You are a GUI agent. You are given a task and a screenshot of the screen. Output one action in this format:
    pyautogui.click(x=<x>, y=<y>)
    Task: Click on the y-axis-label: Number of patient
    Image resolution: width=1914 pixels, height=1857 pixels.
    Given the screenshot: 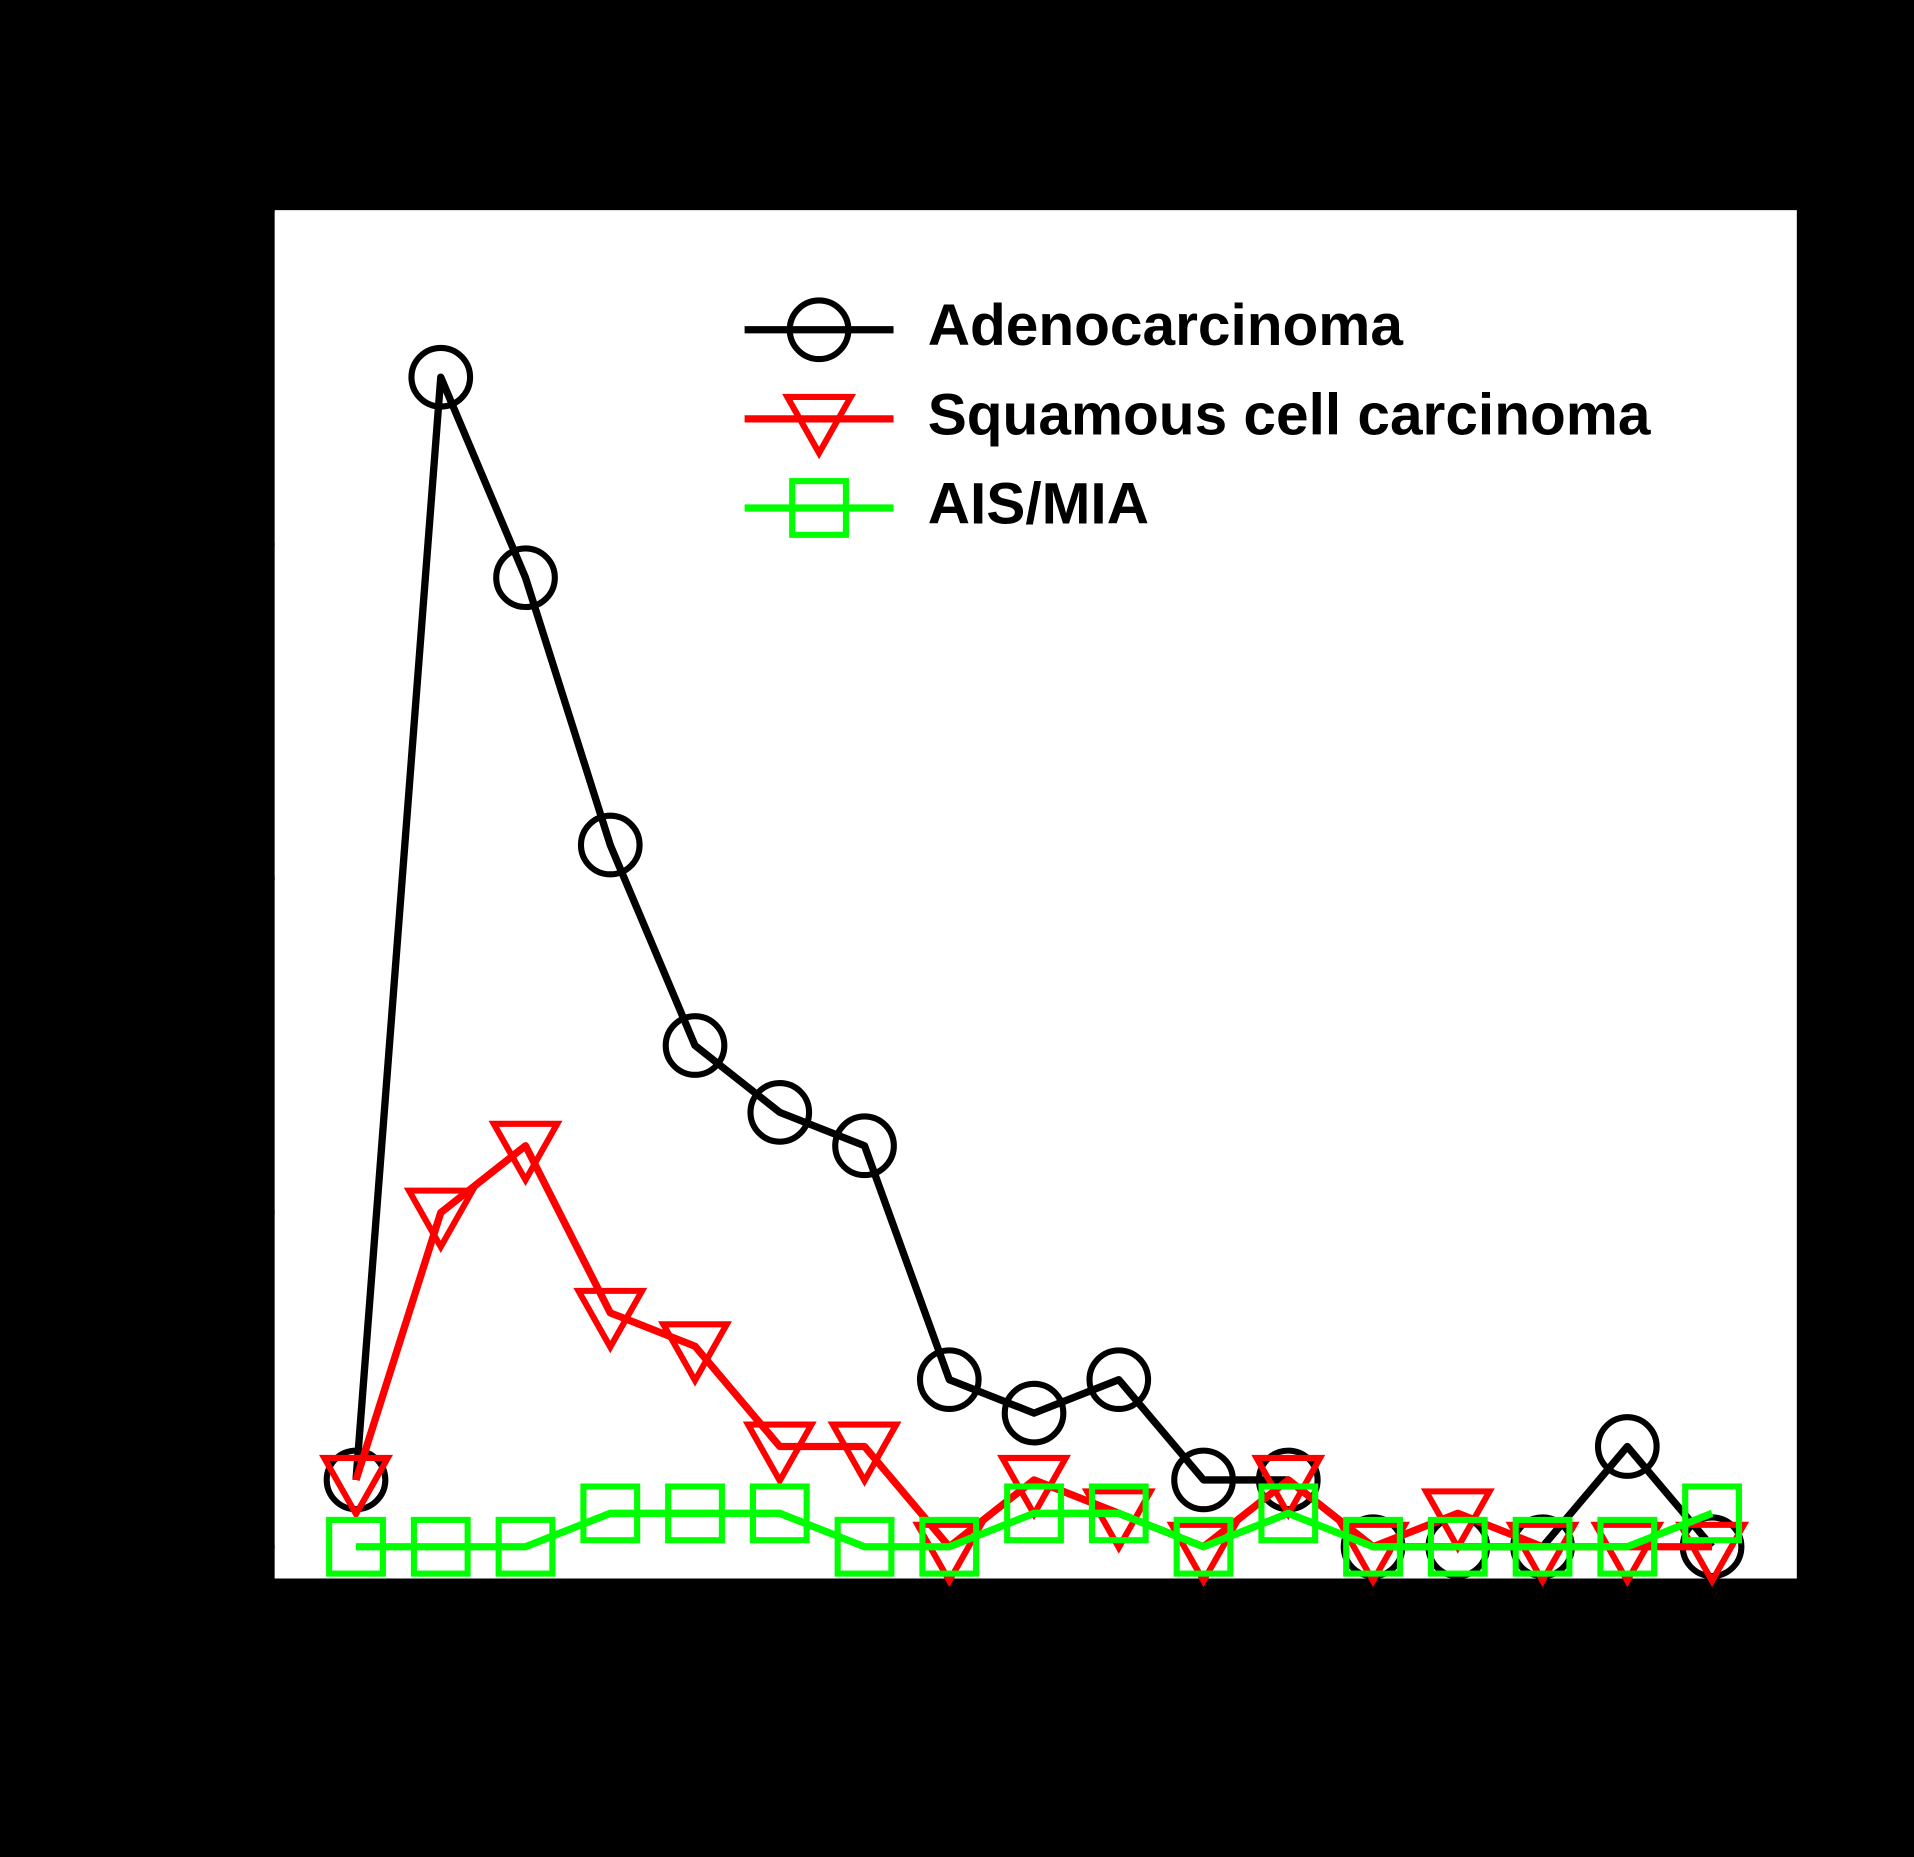 What is the action you would take?
    pyautogui.click(x=57, y=893)
    